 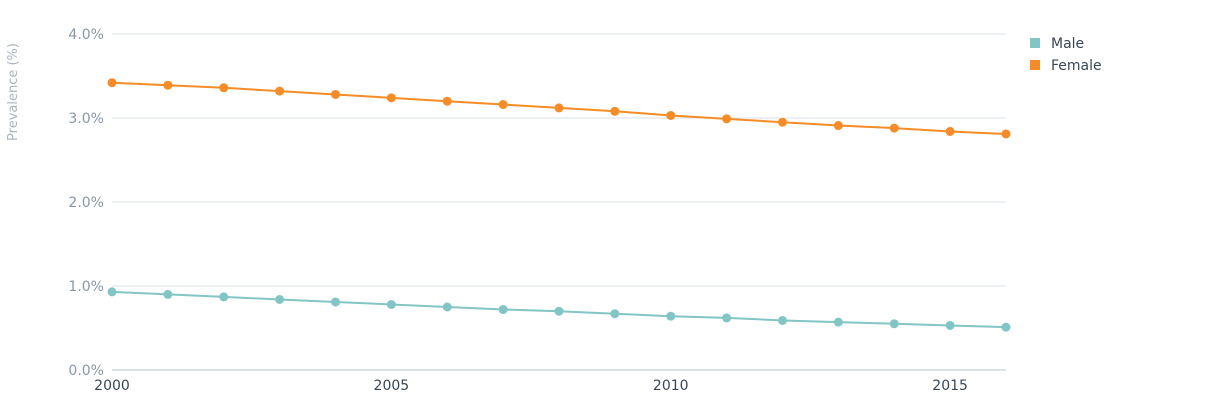 I want to click on legend: Male Female, so click(x=1066, y=55).